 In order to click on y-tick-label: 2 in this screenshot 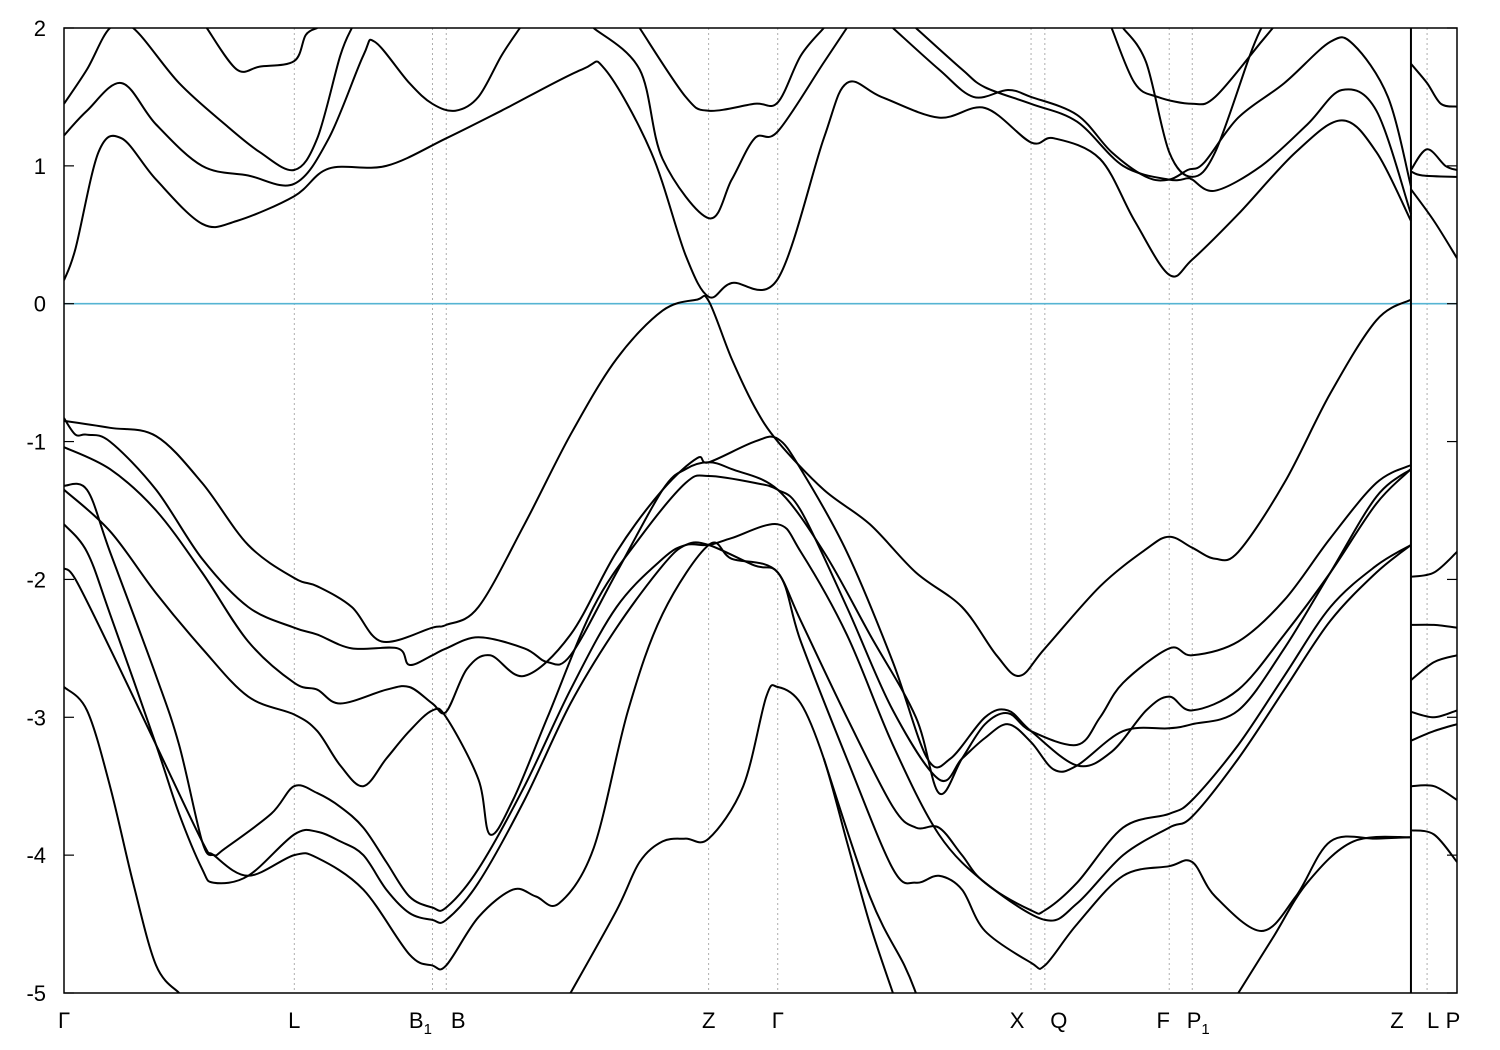, I will do `click(40, 28)`.